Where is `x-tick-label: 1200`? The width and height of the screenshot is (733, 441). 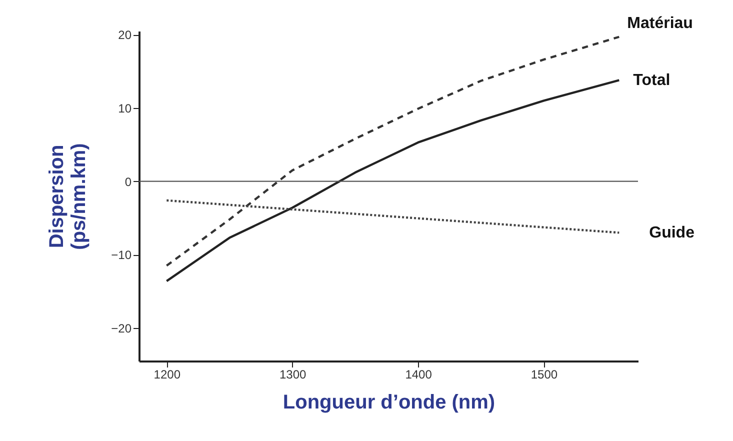
x-tick-label: 1200 is located at coordinates (167, 375).